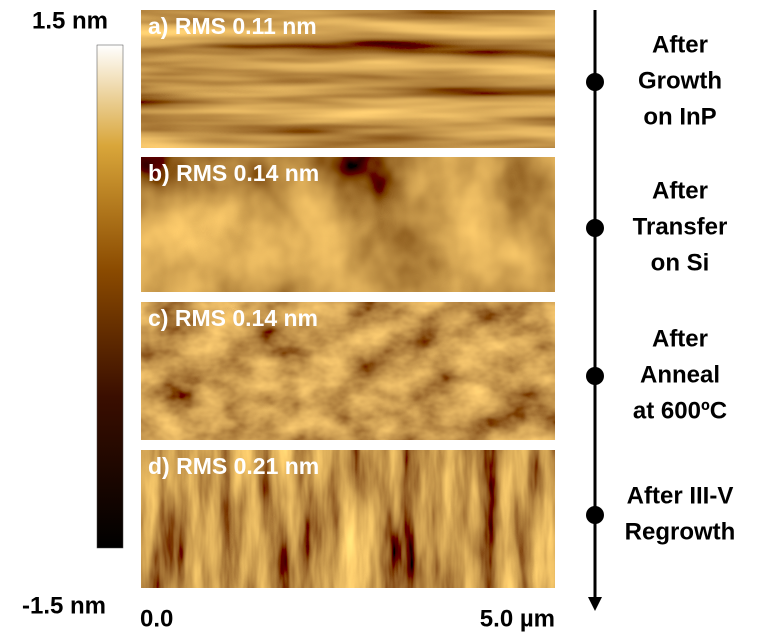 The width and height of the screenshot is (763, 642). What do you see at coordinates (680, 495) in the screenshot?
I see `timeline-label: After III-V` at bounding box center [680, 495].